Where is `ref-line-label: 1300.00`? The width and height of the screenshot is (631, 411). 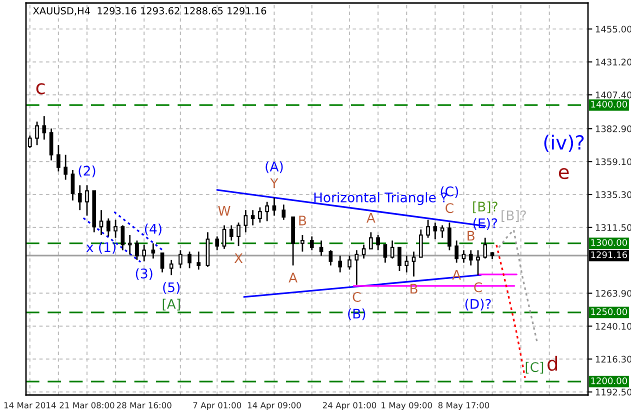 ref-line-label: 1300.00 is located at coordinates (609, 242).